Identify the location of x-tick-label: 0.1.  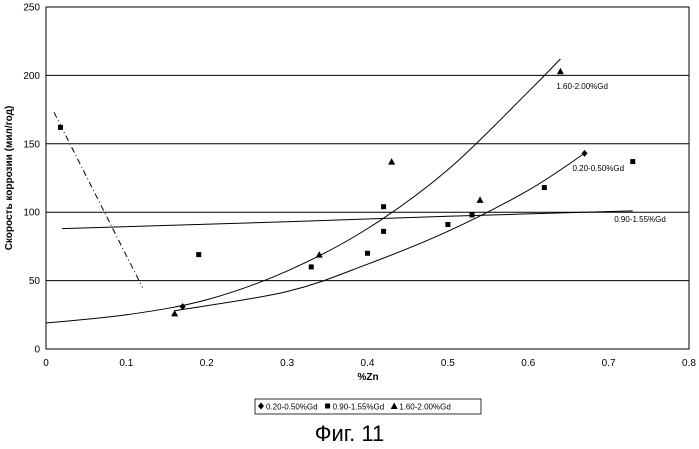
(126, 363).